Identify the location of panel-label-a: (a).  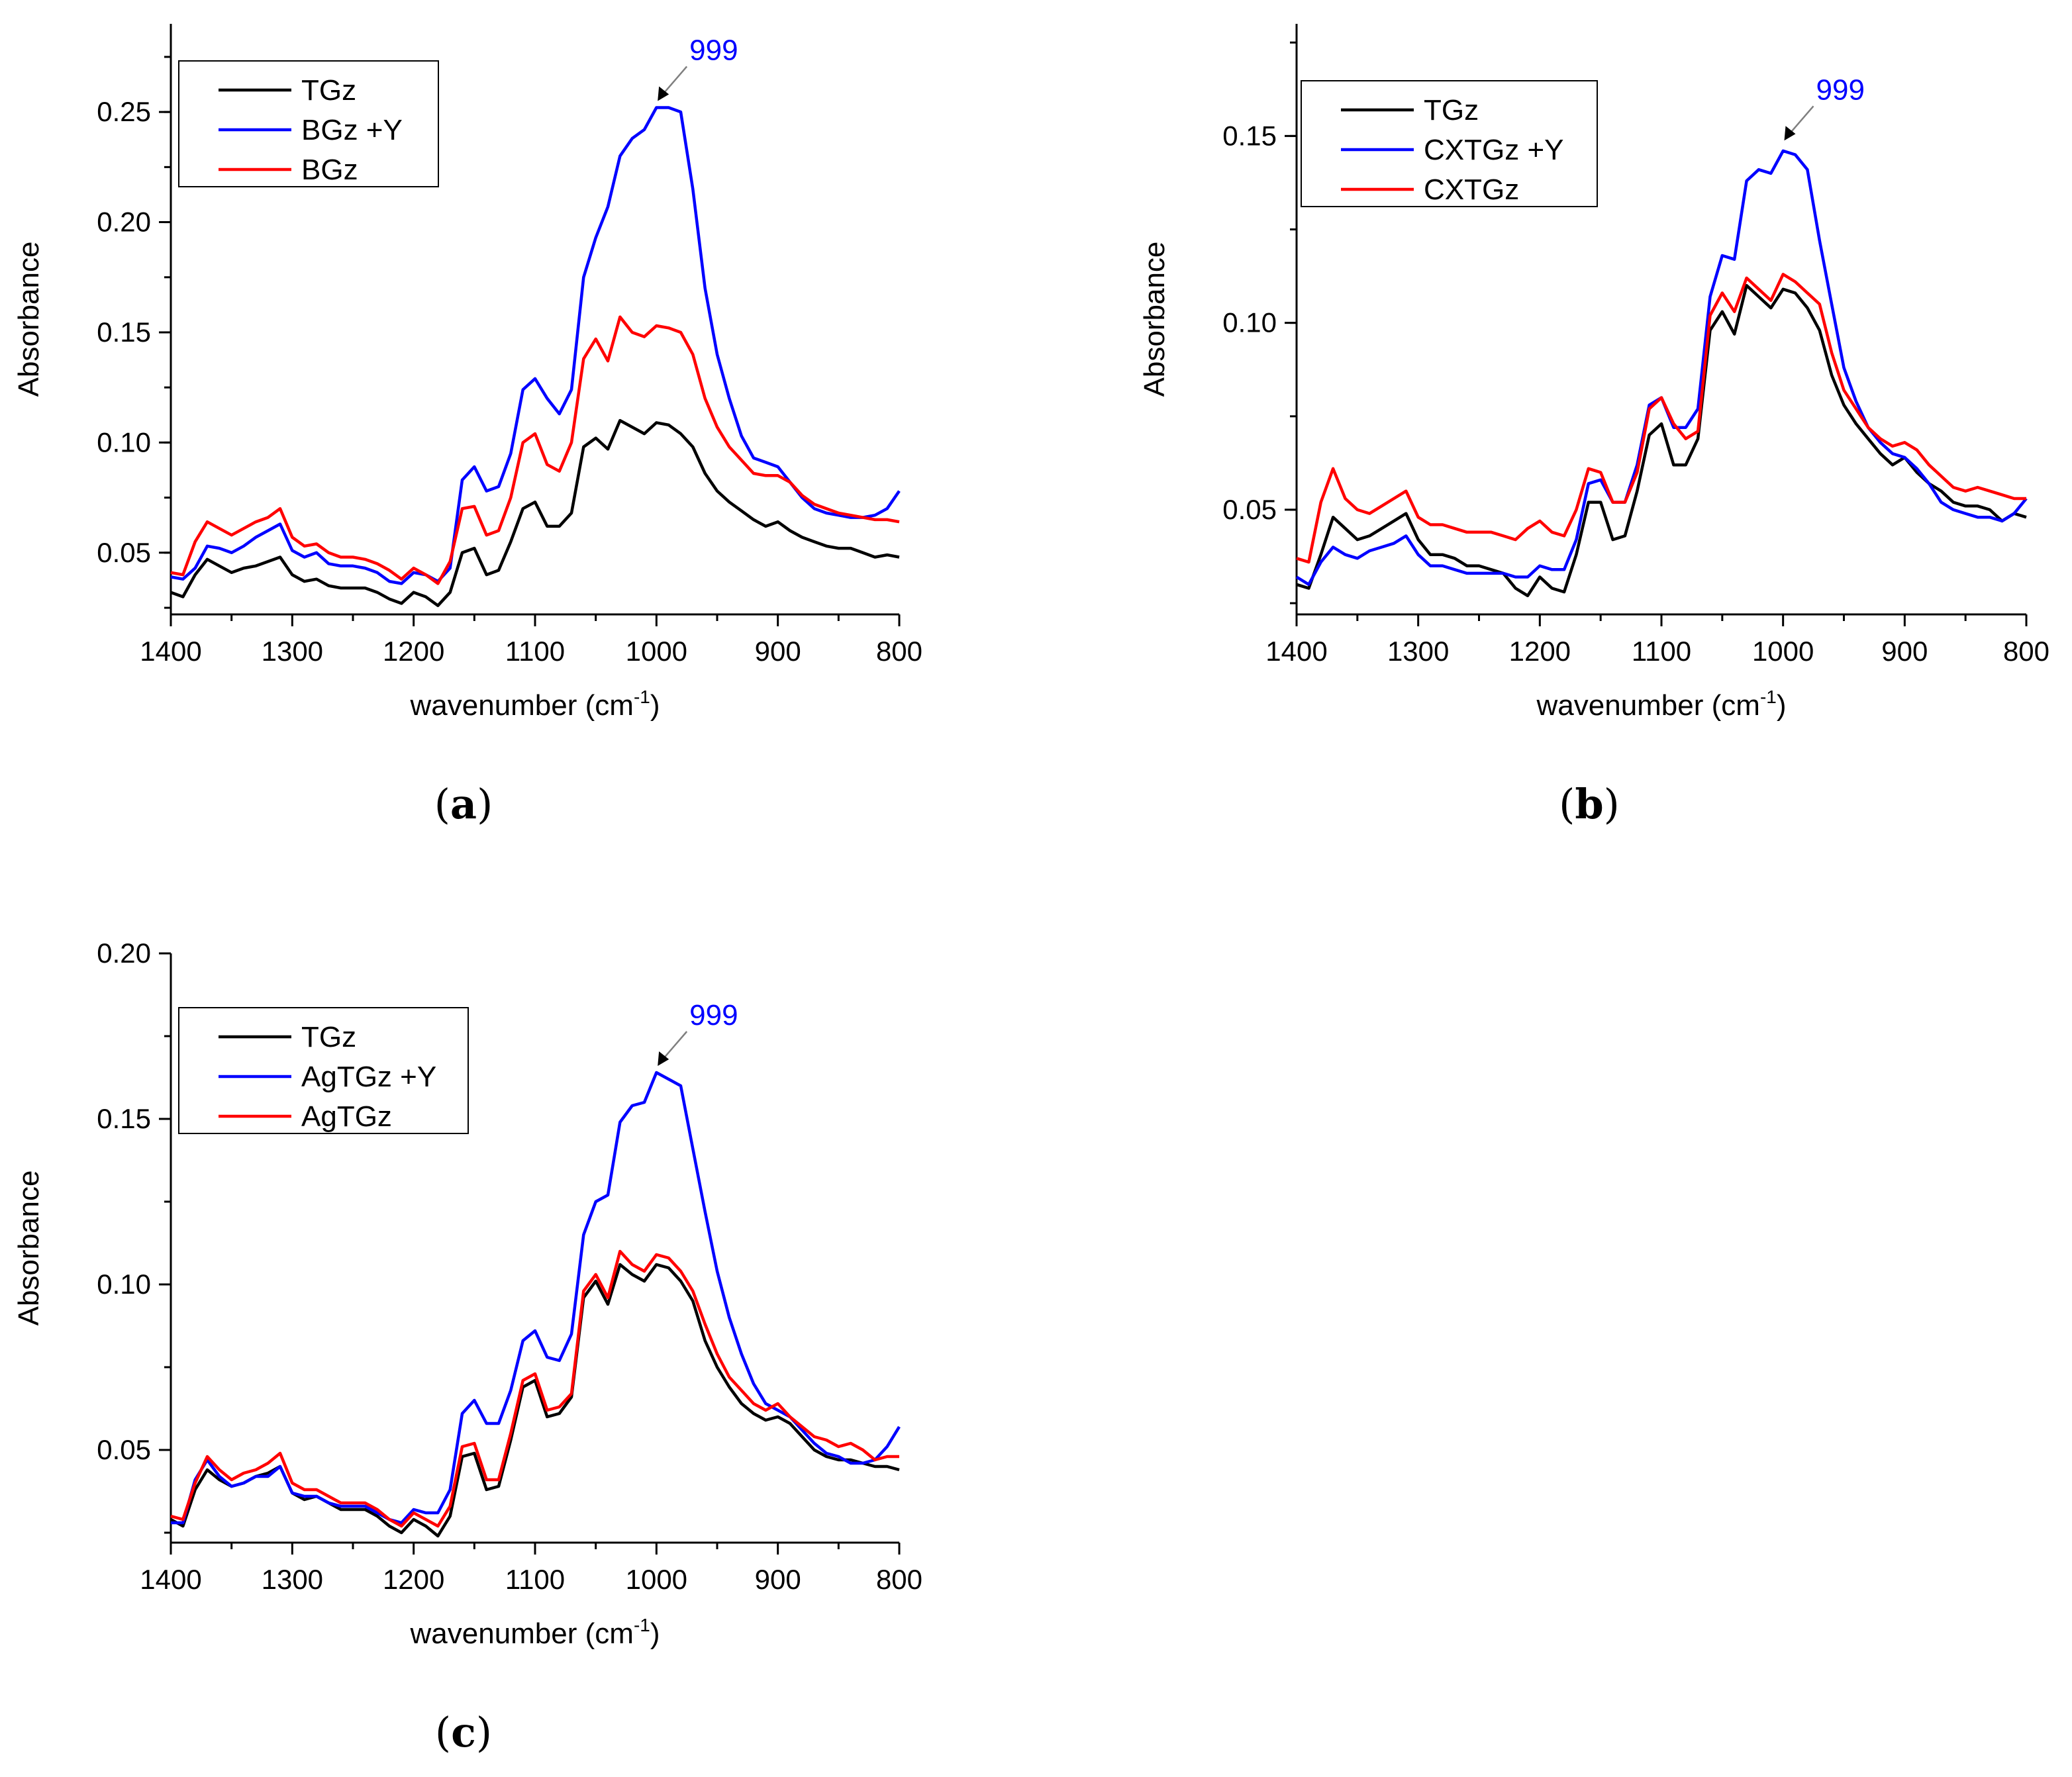
(463, 804).